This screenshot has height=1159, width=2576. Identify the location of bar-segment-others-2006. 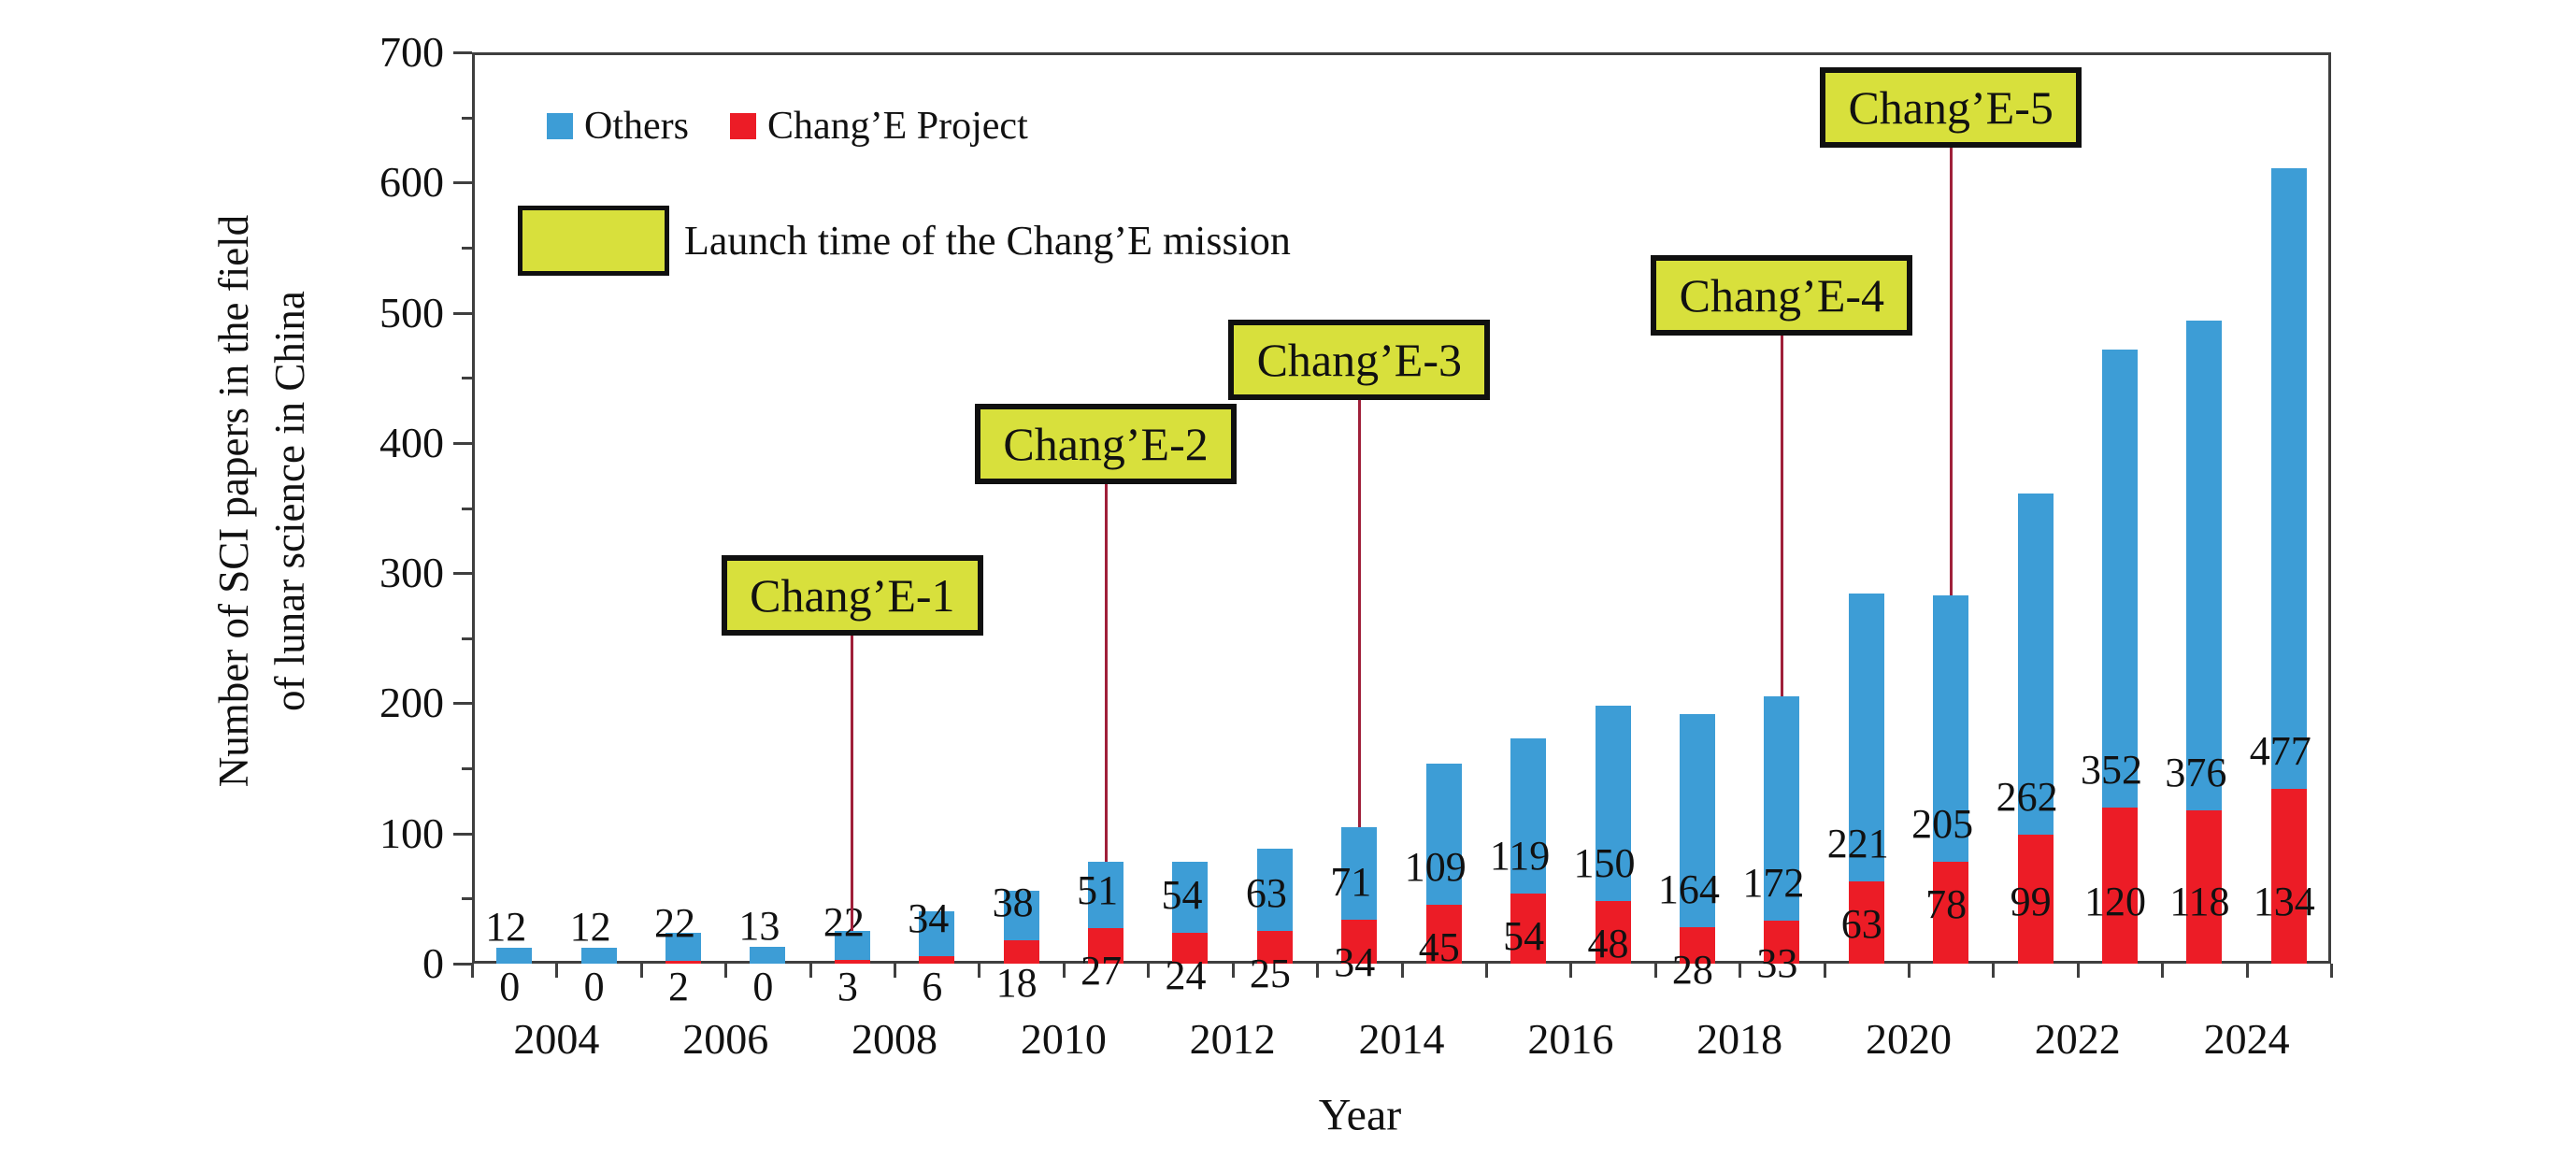
(768, 955).